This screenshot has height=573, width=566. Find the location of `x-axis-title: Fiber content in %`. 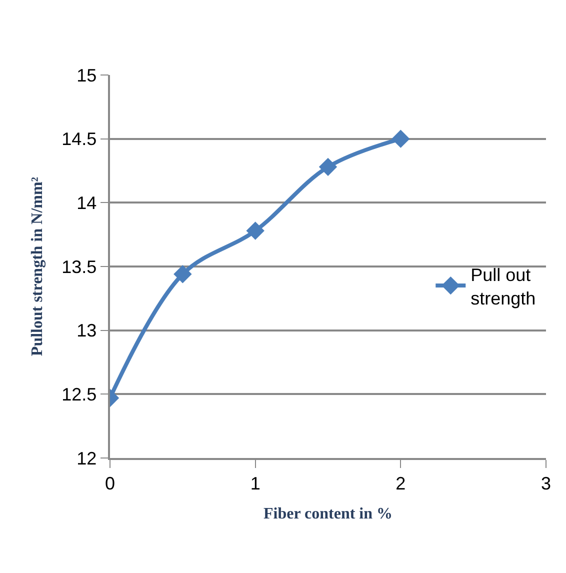

x-axis-title: Fiber content in % is located at coordinates (328, 514).